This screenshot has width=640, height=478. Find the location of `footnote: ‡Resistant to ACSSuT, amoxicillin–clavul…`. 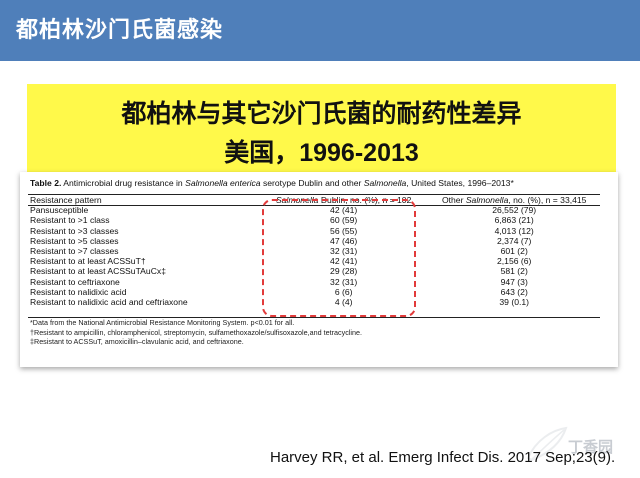

footnote: ‡Resistant to ACSSuT, amoxicillin–clavul… is located at coordinates (137, 342).